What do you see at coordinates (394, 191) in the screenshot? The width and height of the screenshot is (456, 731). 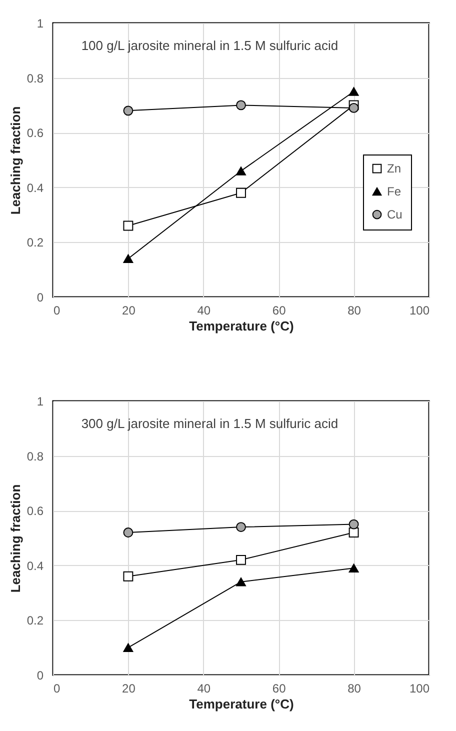 I see `legend-label: Fe` at bounding box center [394, 191].